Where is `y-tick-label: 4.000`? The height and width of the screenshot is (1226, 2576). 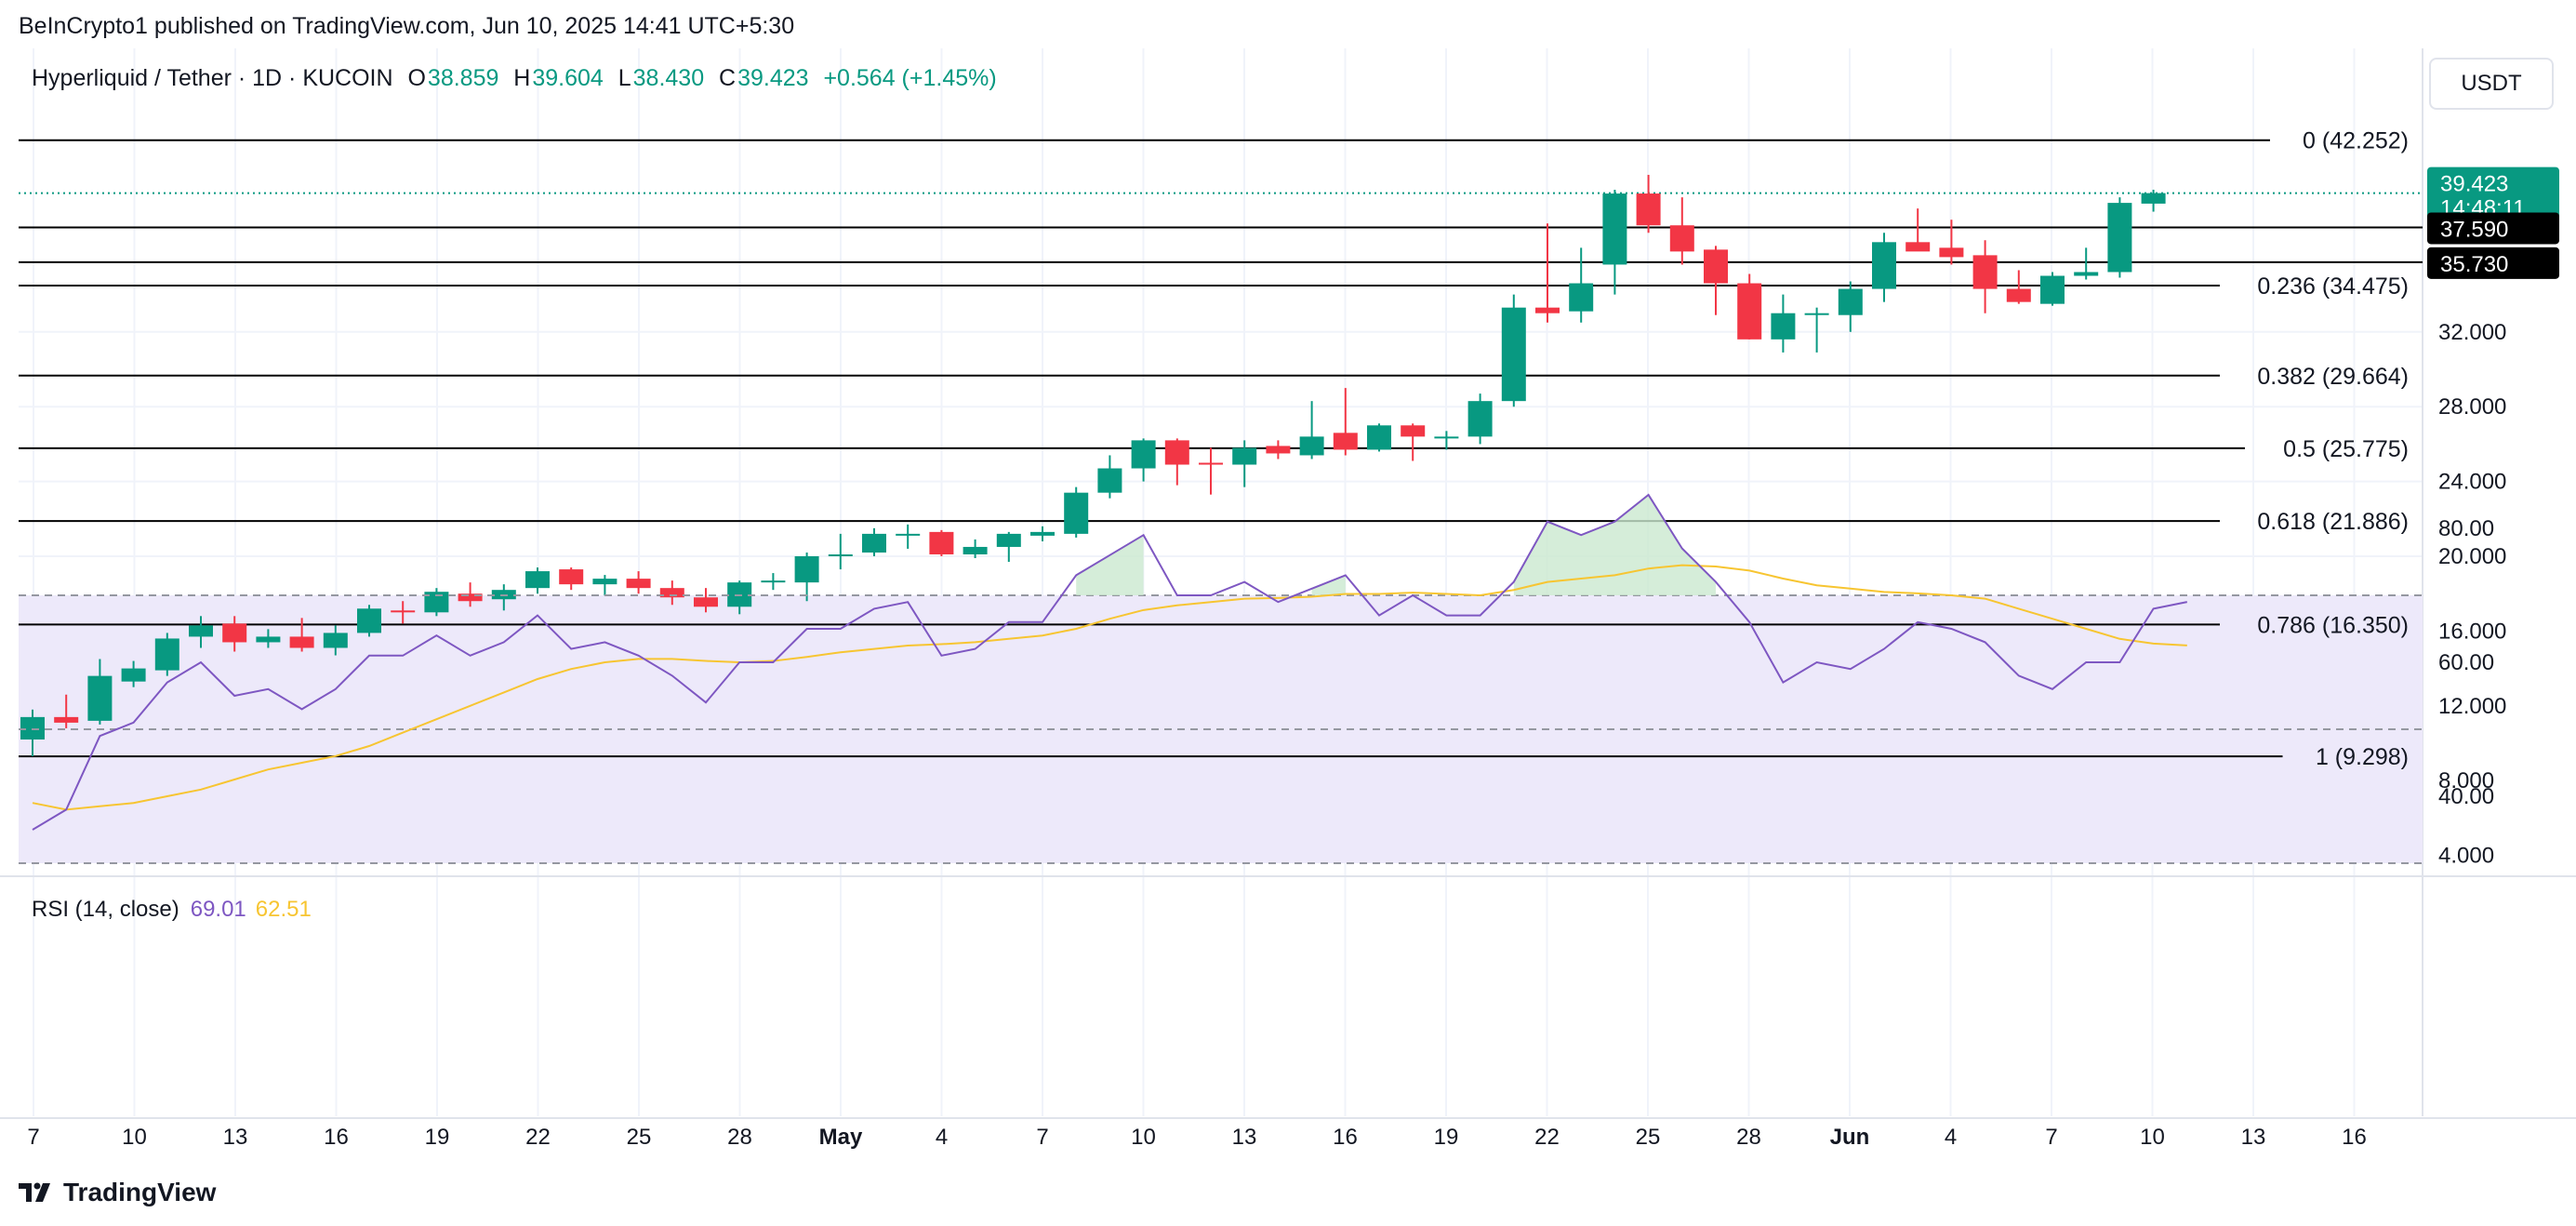 y-tick-label: 4.000 is located at coordinates (2466, 856).